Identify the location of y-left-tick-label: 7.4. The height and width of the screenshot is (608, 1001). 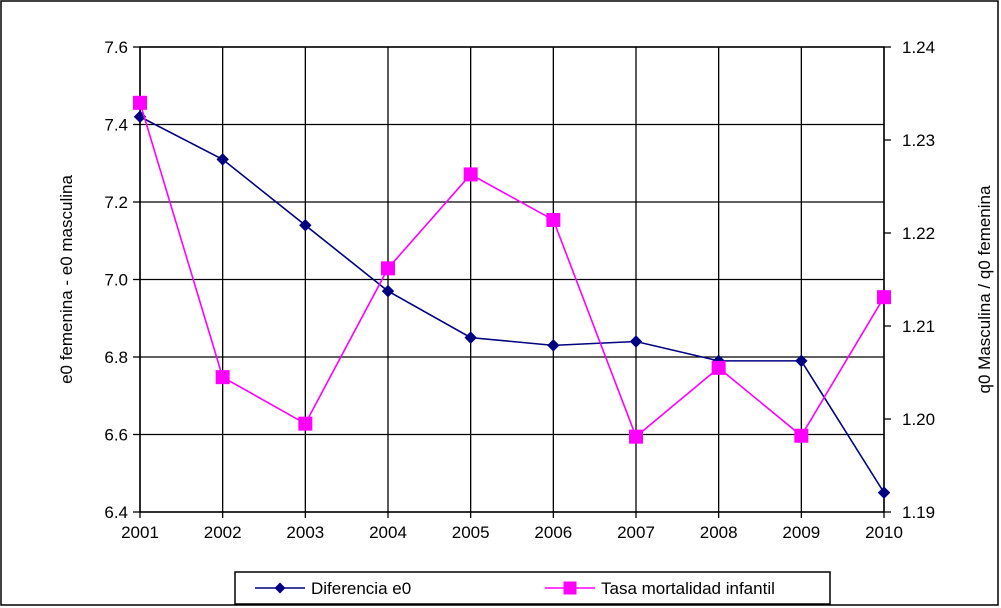
(116, 125).